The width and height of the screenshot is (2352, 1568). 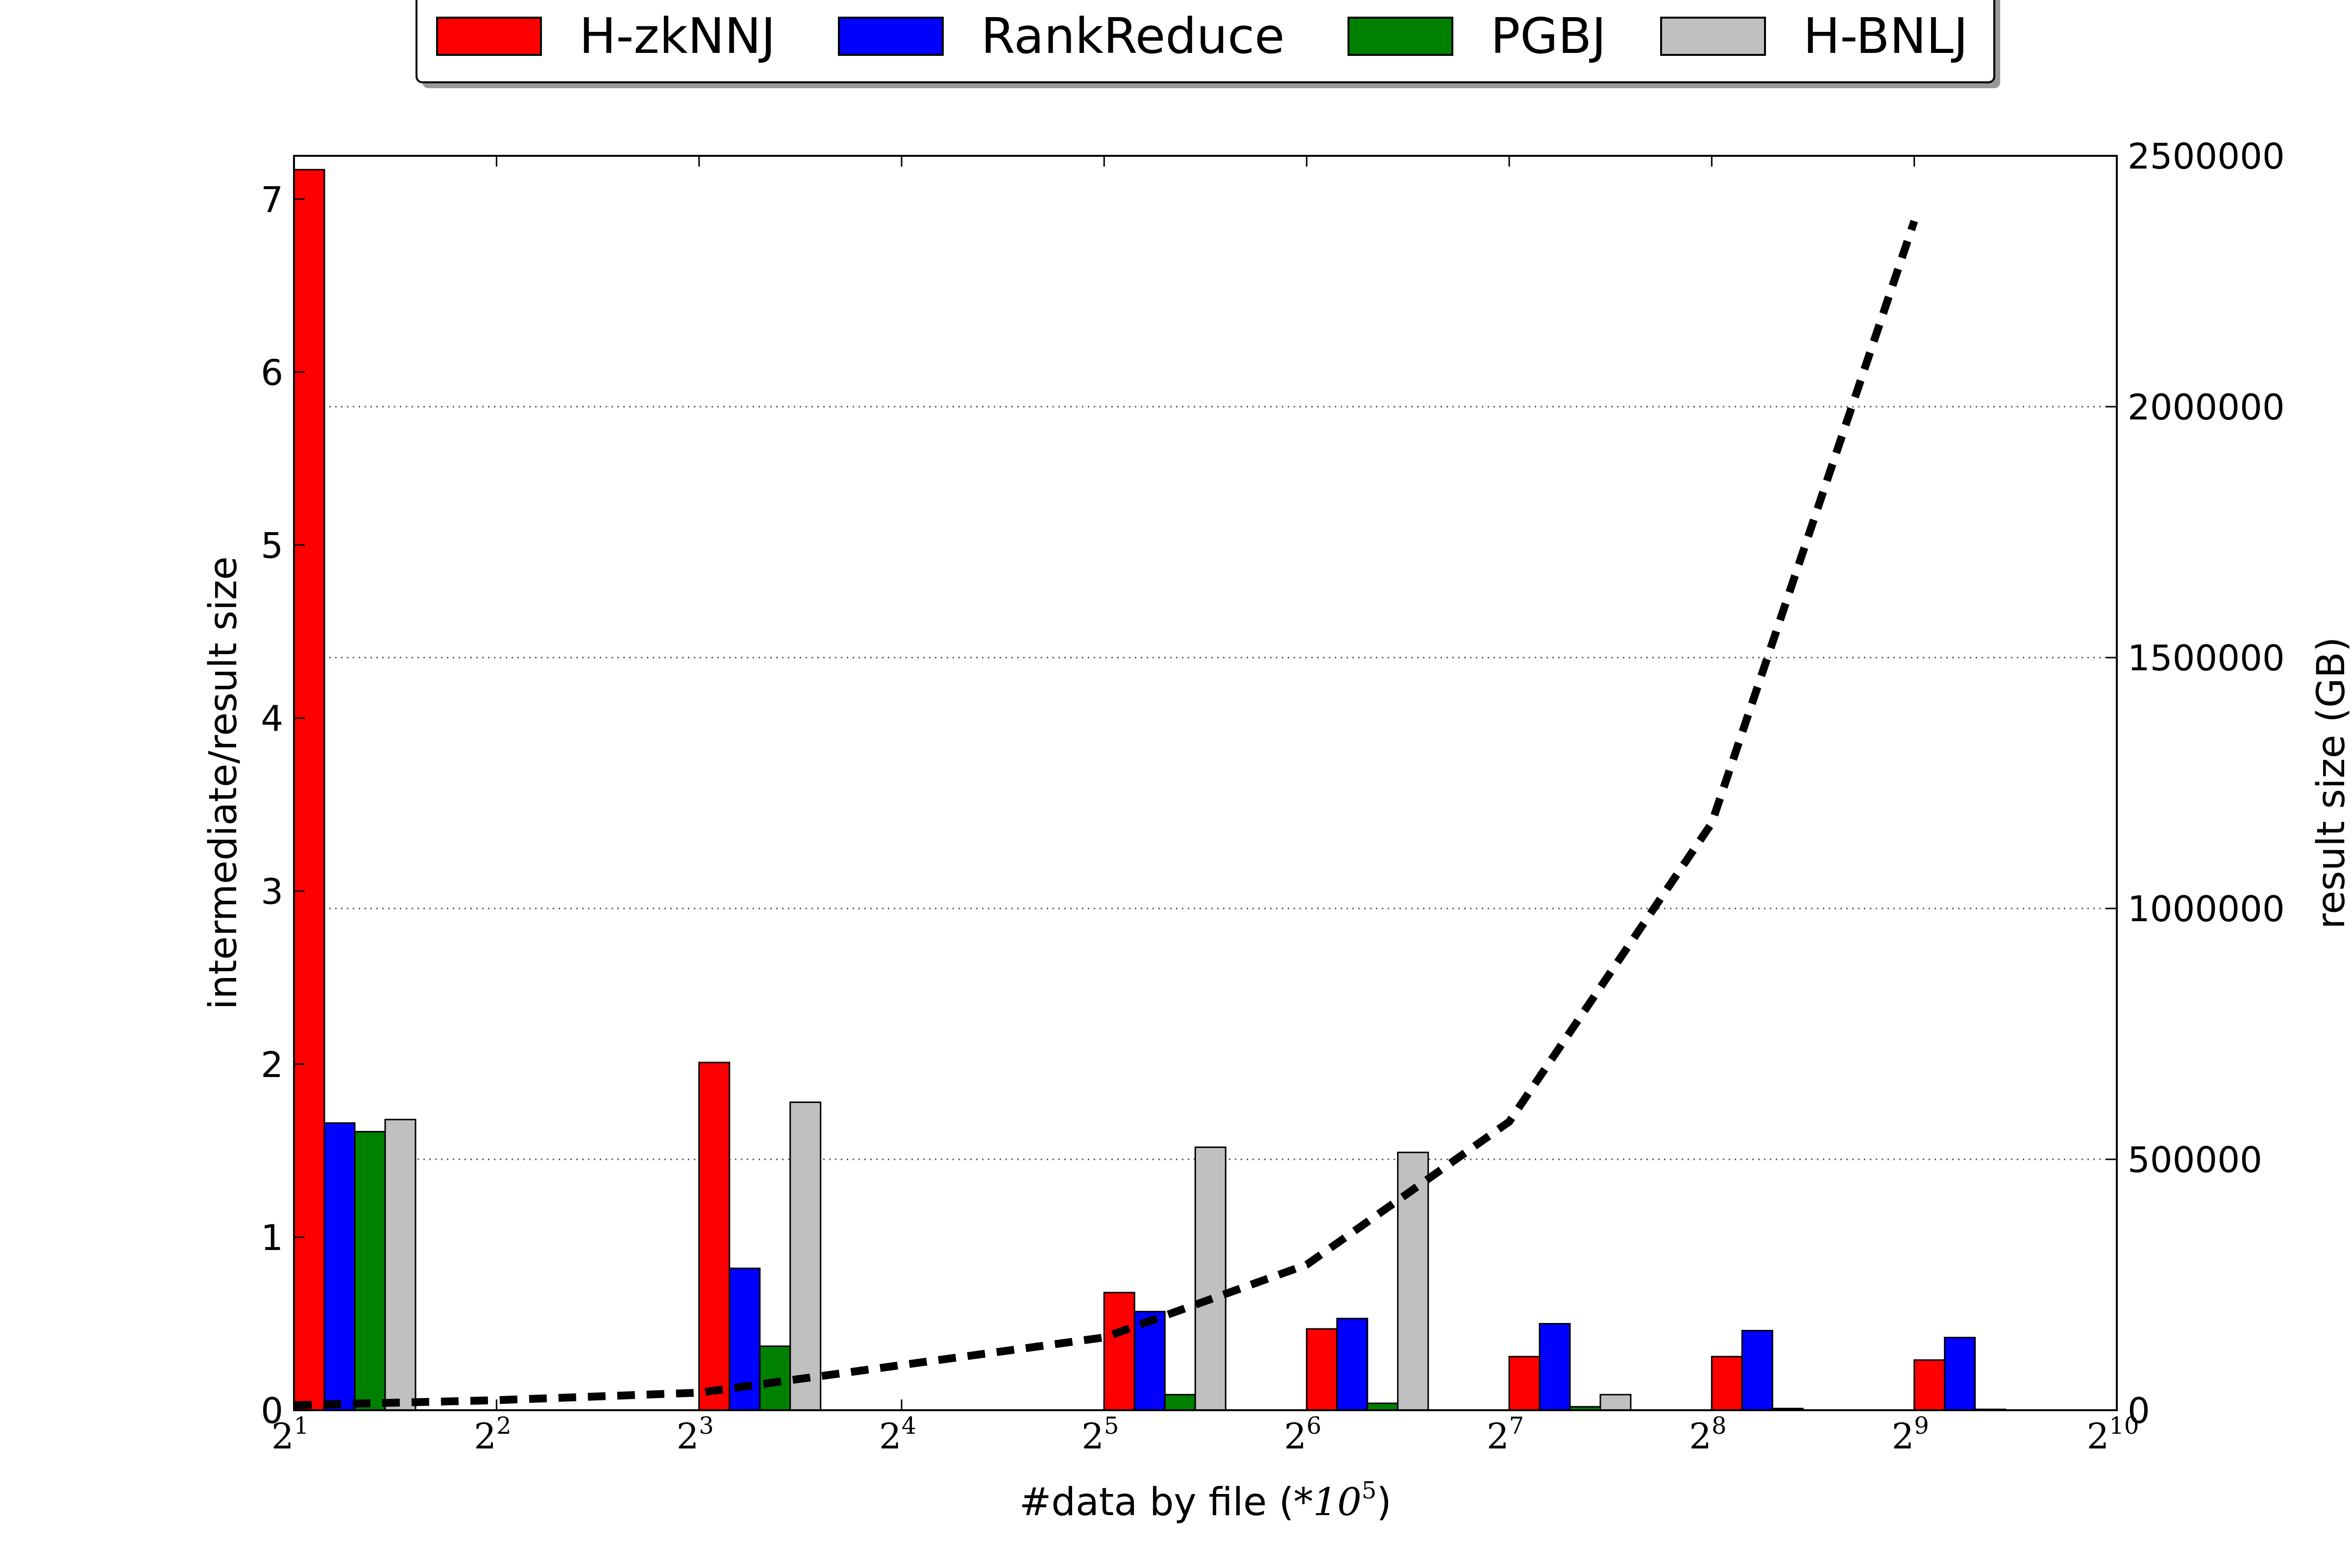 I want to click on right-y-tick-label-4: 2000000, so click(x=2206, y=407).